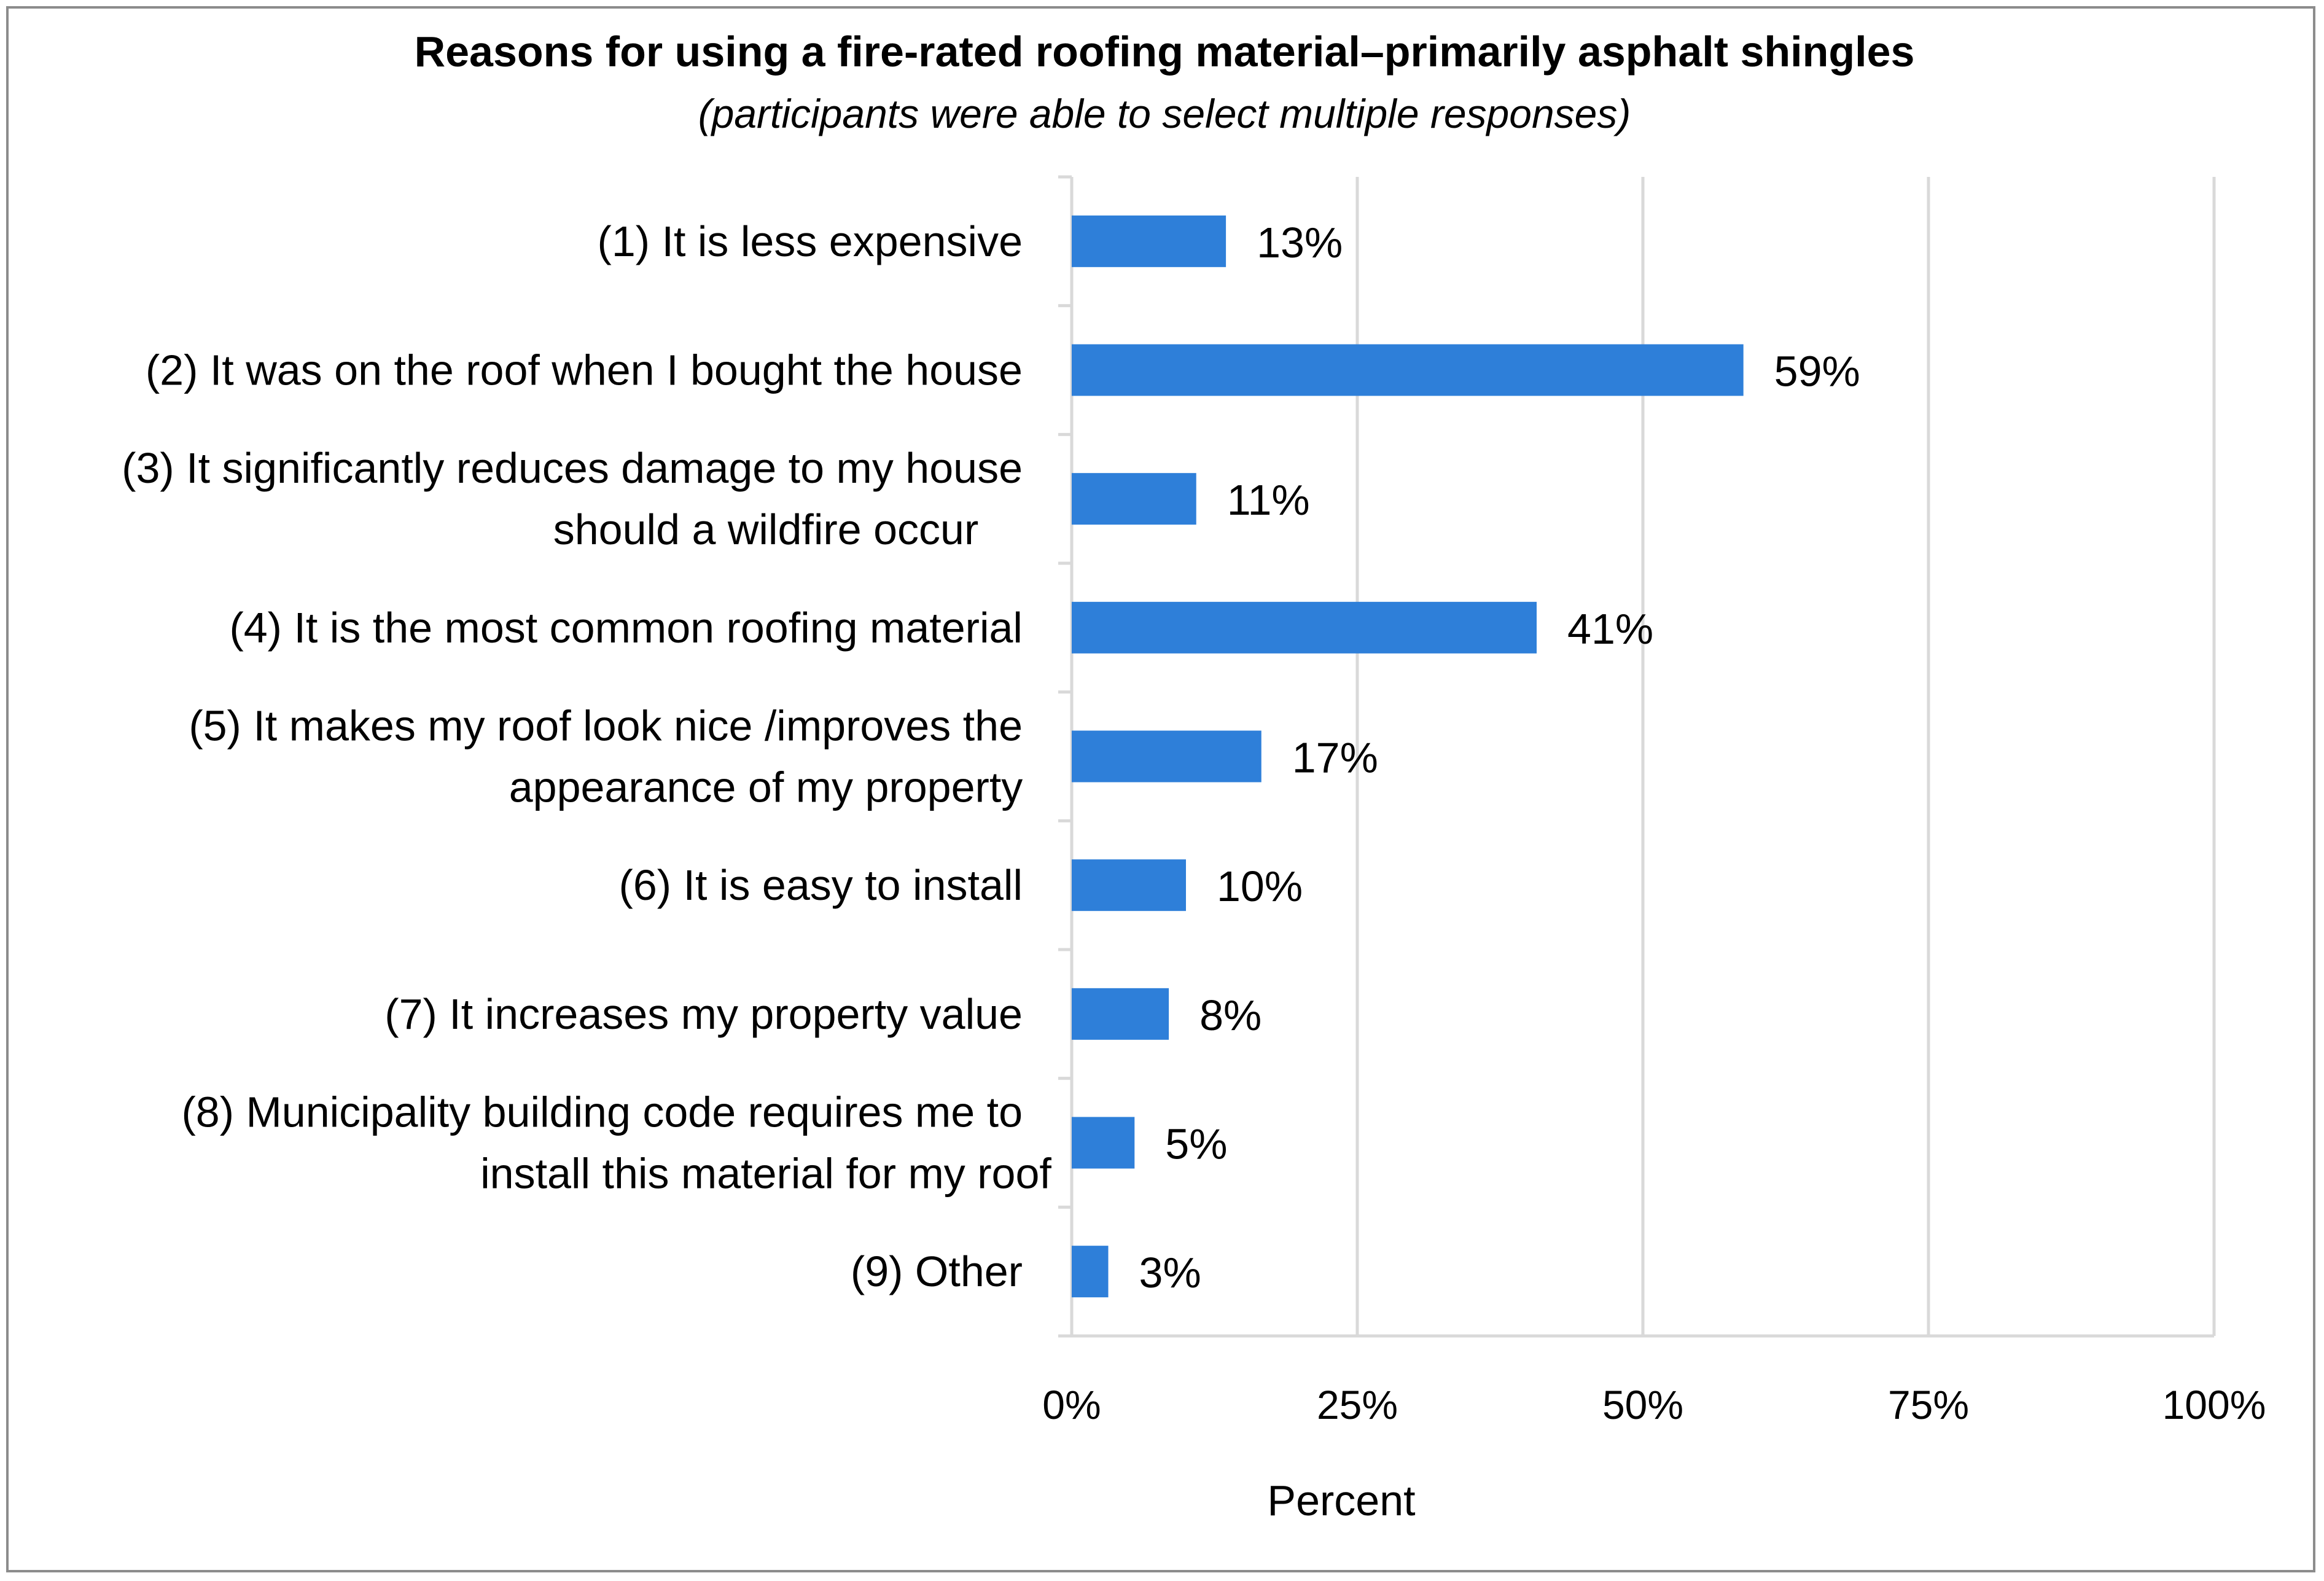  Describe the element at coordinates (766, 529) in the screenshot. I see `category-label-3: should a wildfire occur` at that location.